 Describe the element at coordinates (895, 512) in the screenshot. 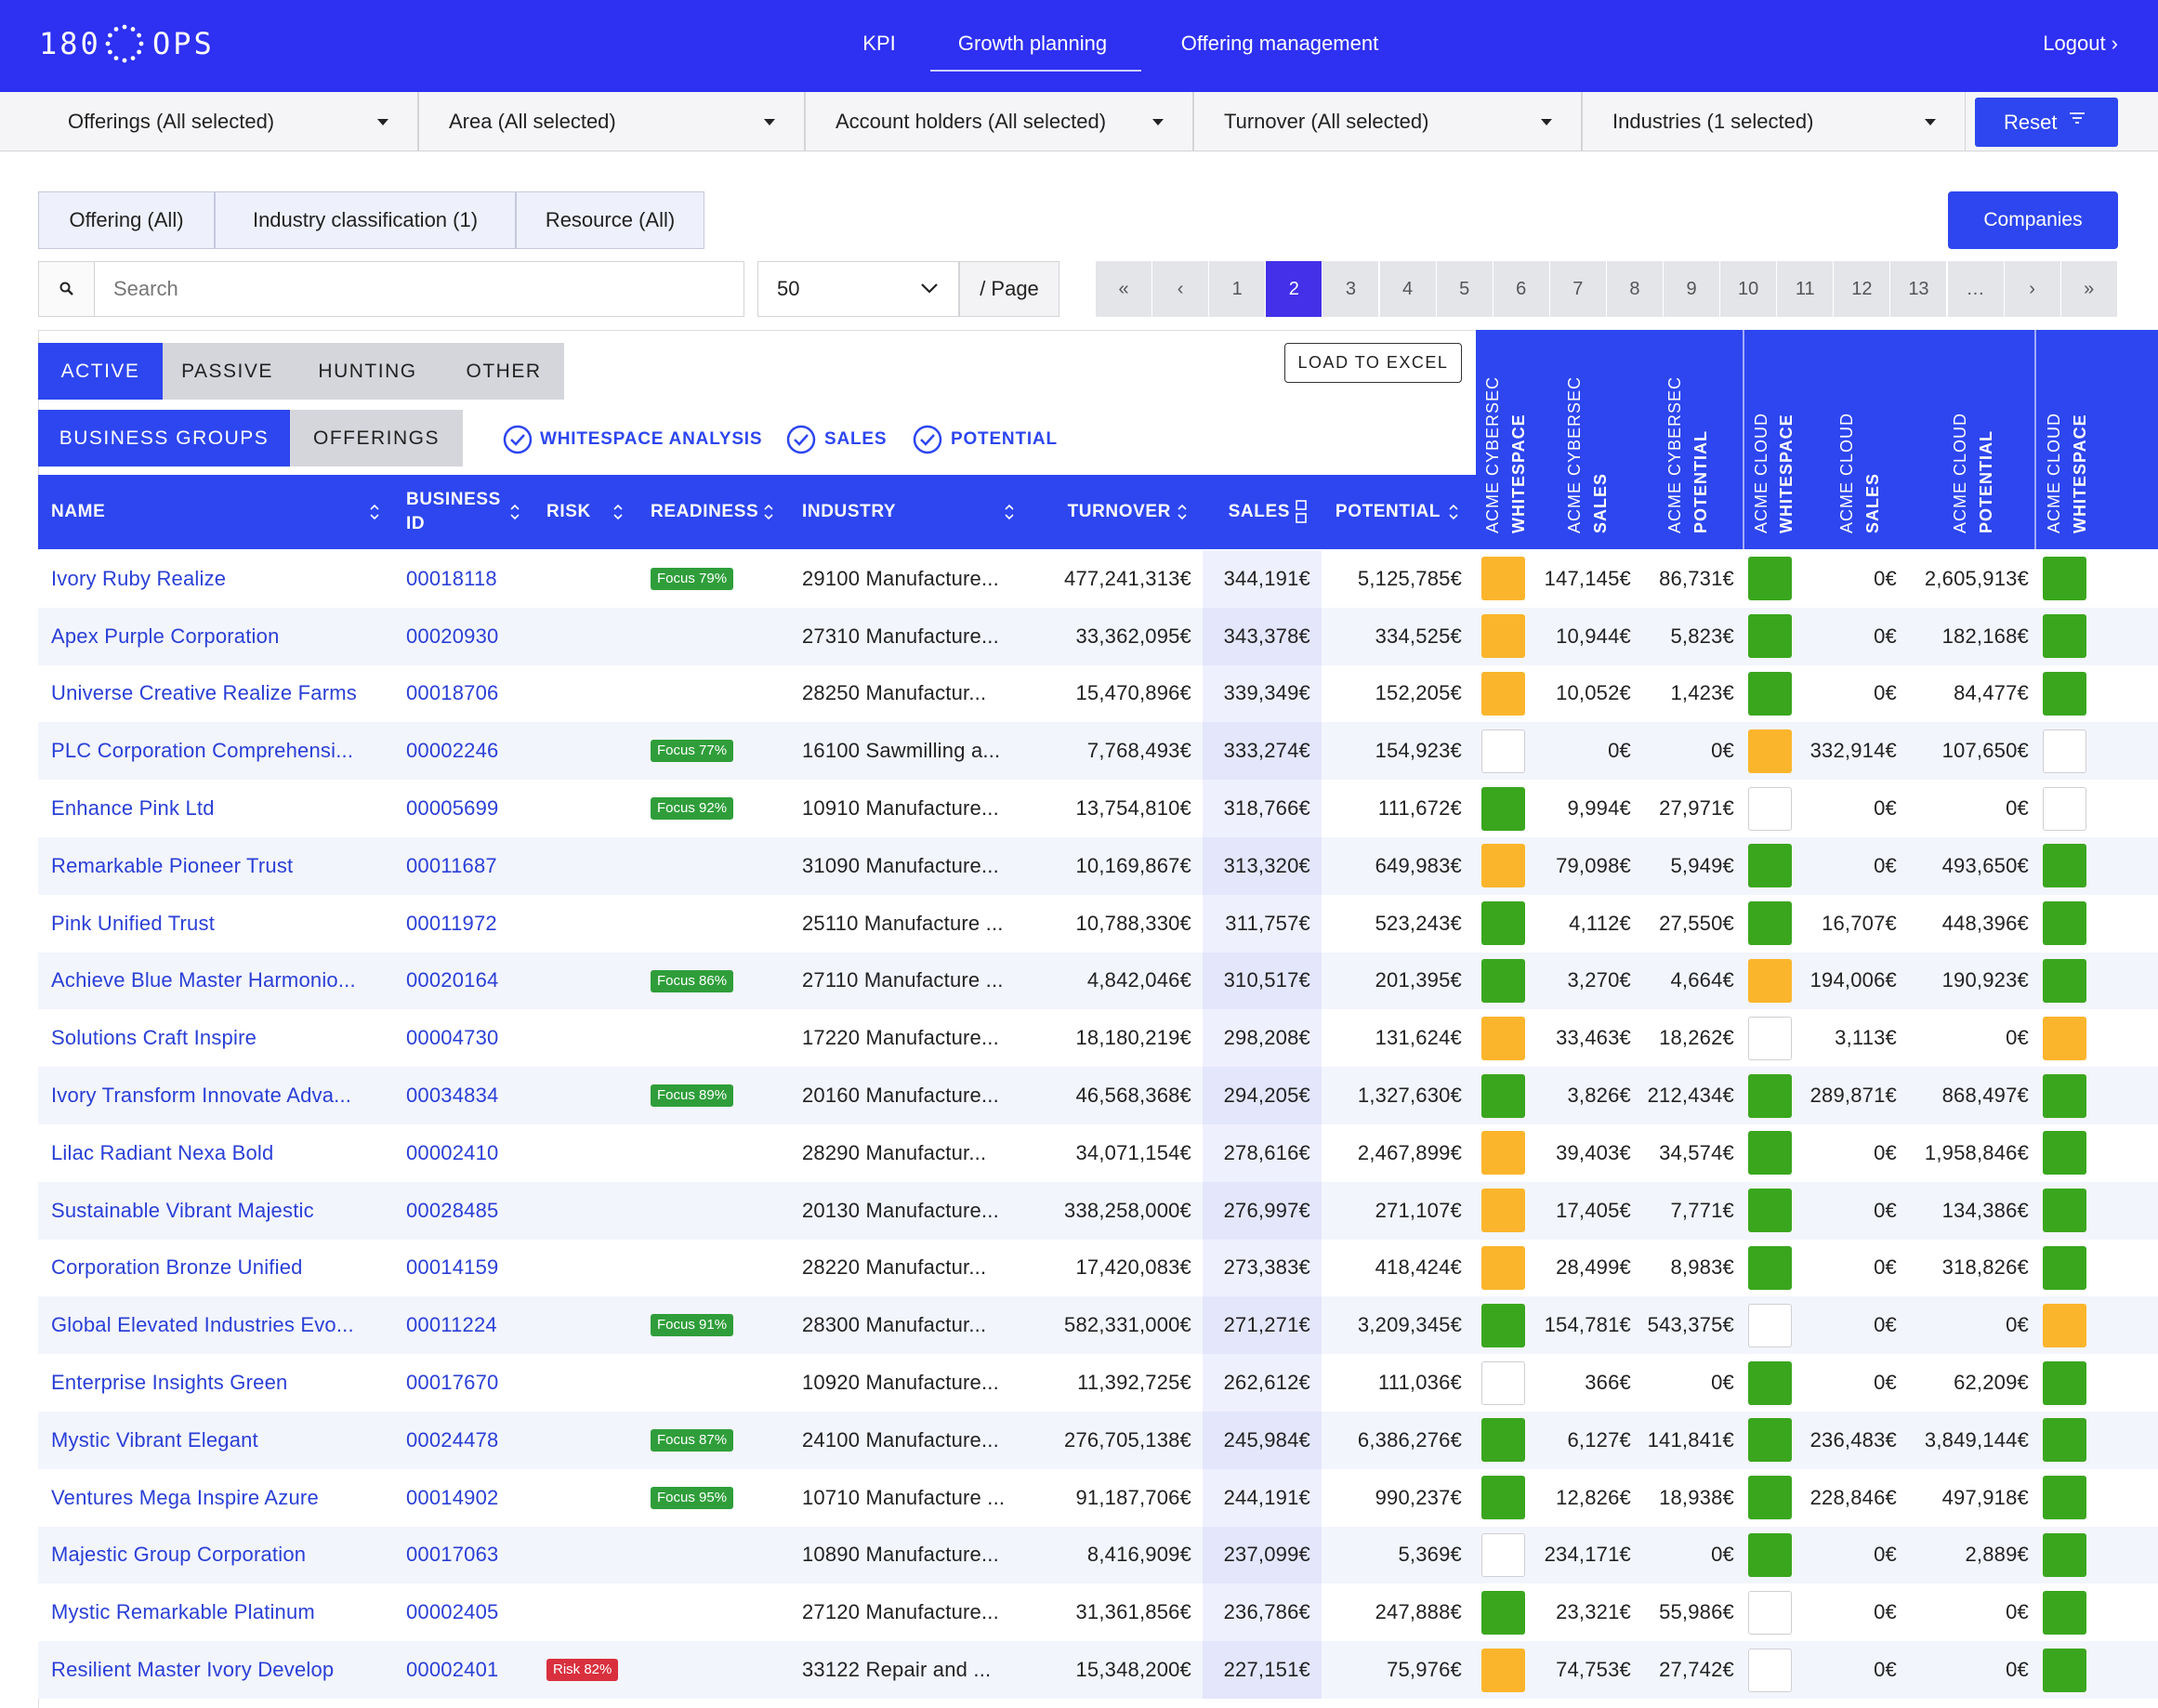

I see `column-header: INDUSTRY` at that location.